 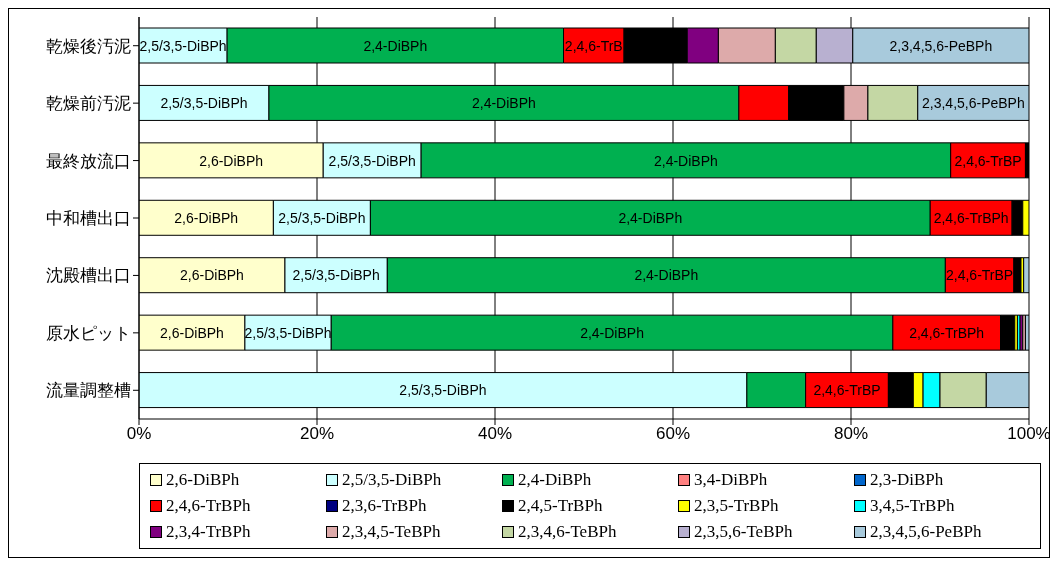 I want to click on legend-label: 2,3,4,6-TeBPh, so click(x=567, y=532).